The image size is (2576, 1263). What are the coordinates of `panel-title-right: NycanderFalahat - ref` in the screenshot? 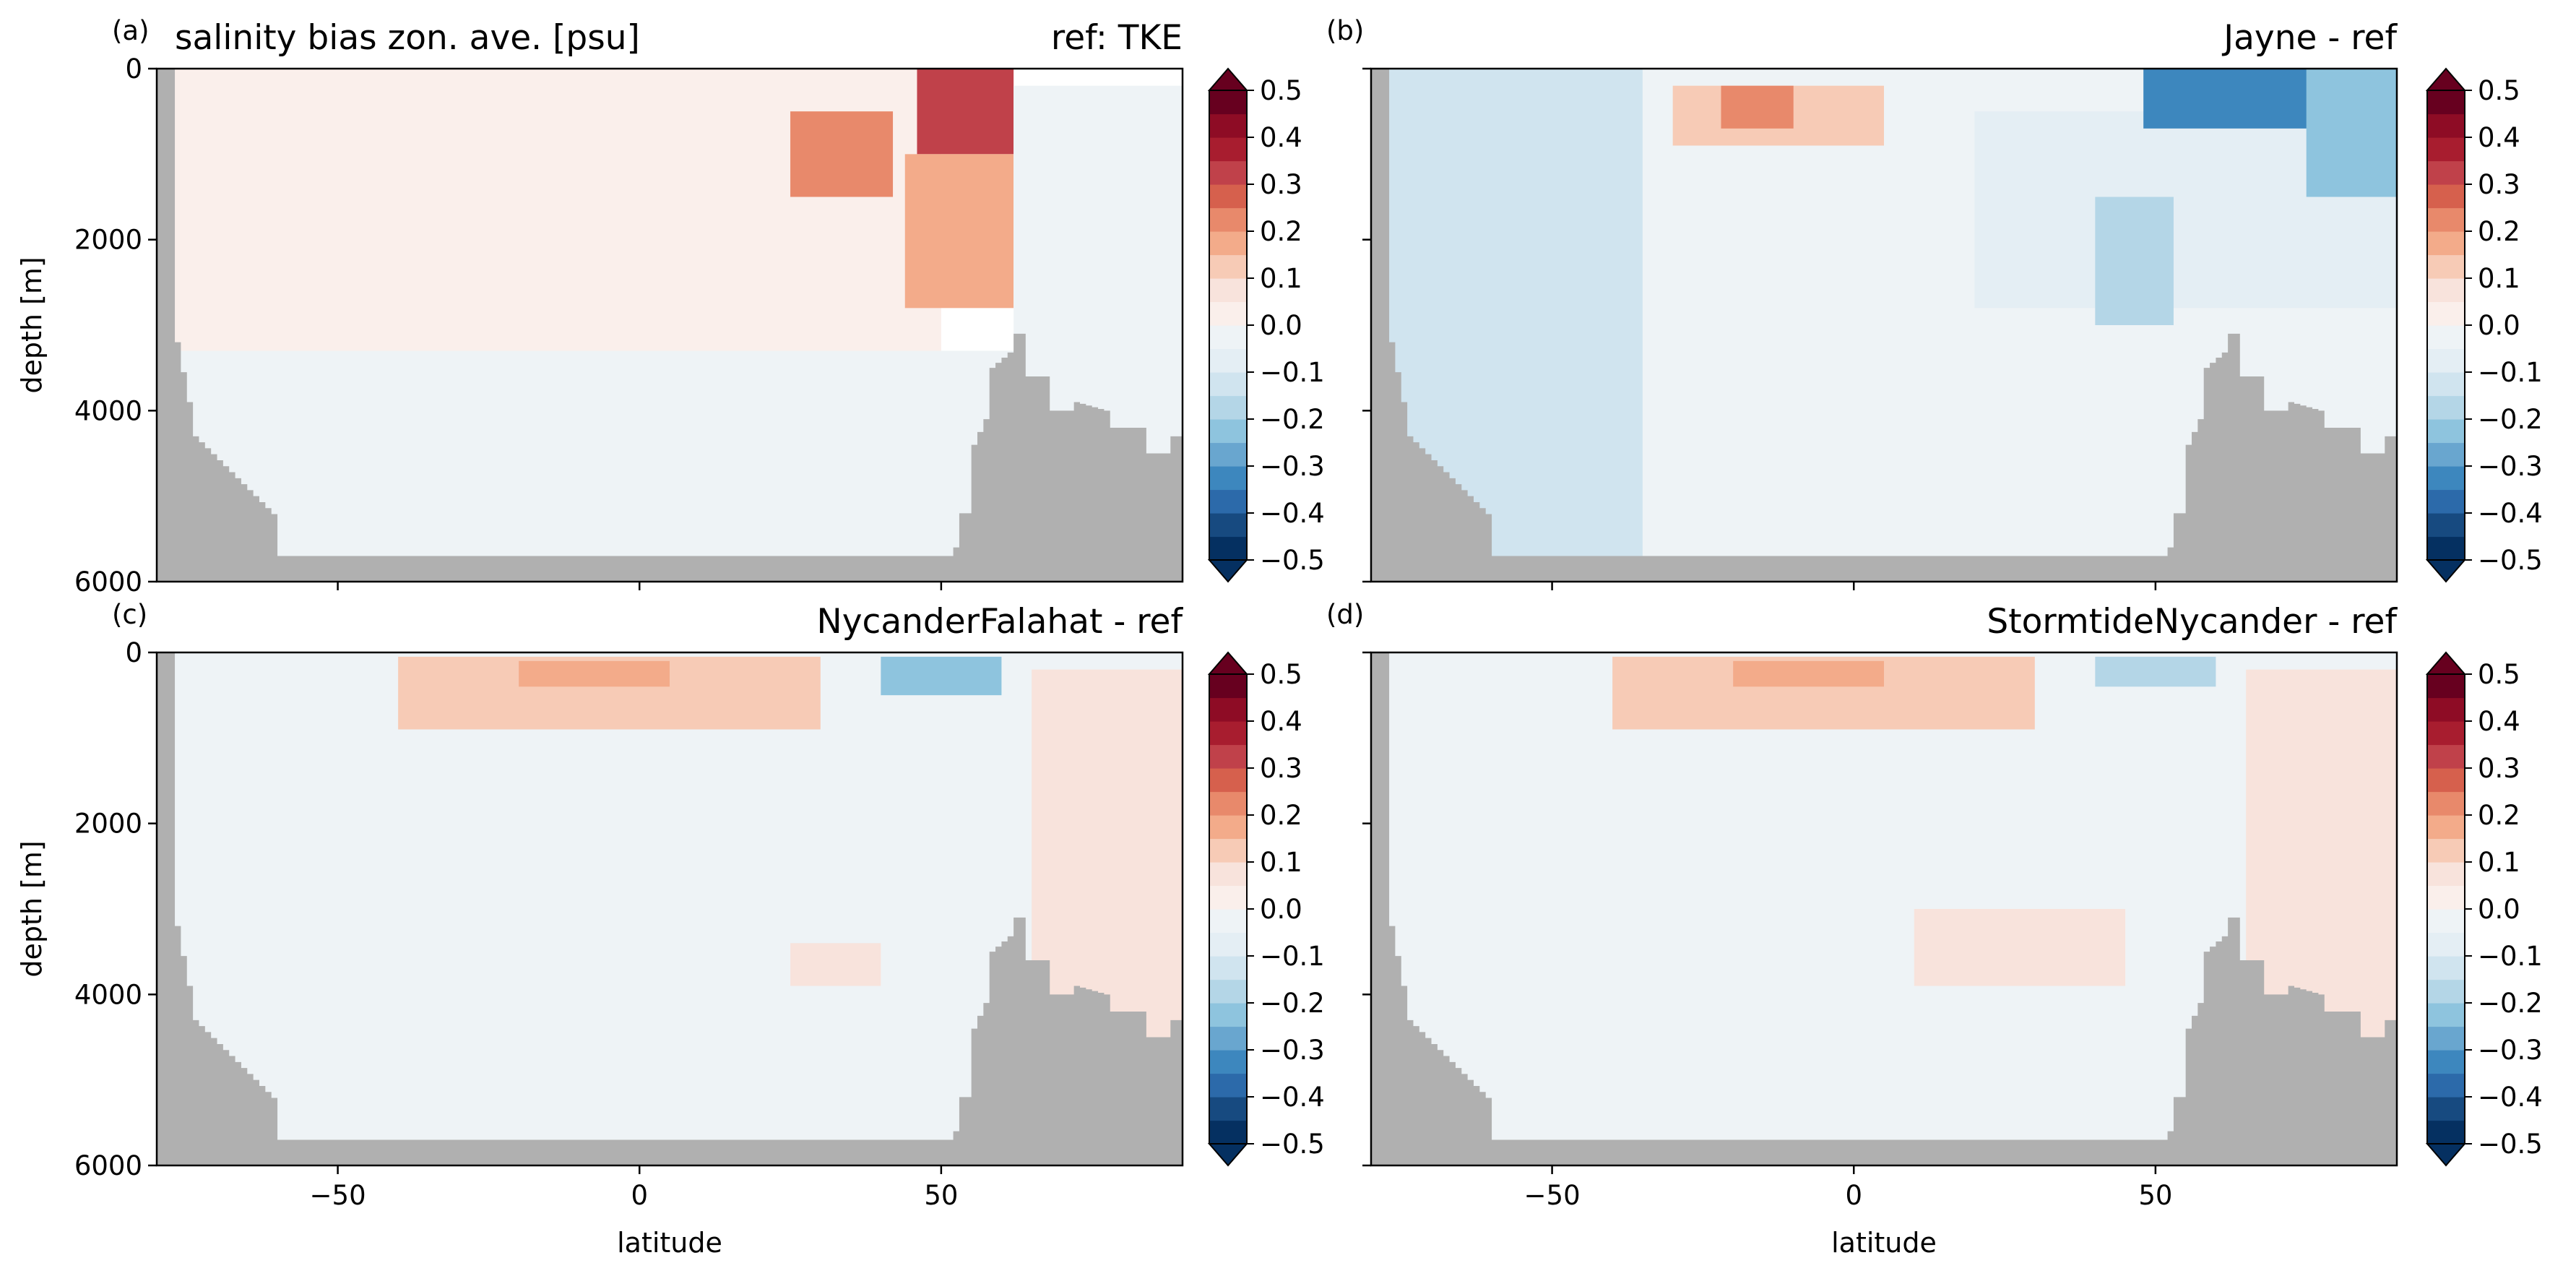 It's located at (1001, 622).